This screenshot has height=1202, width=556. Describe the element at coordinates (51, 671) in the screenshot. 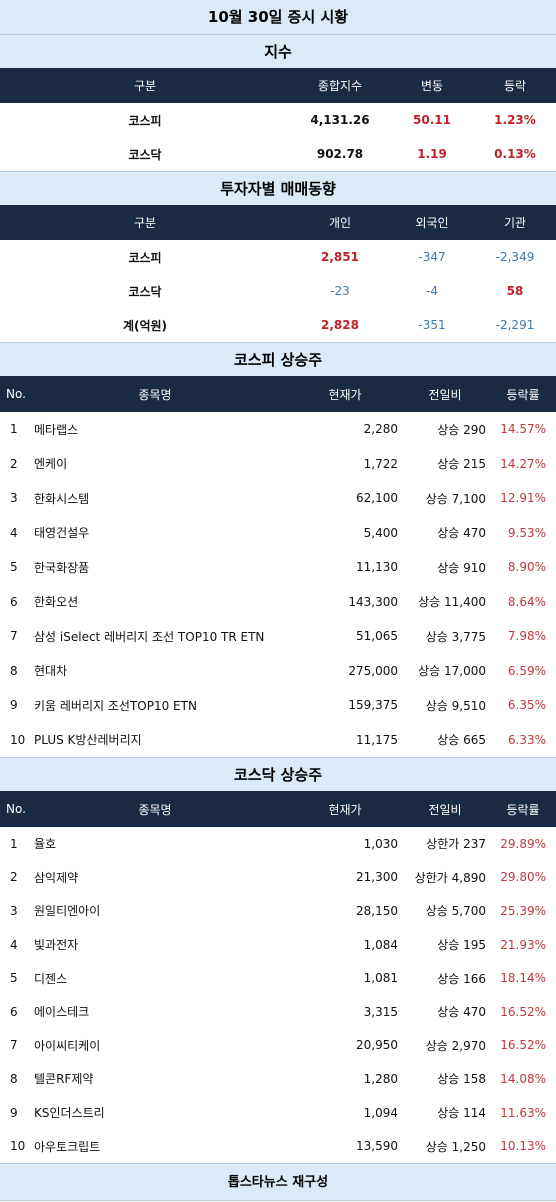

I see `stock-name: 현대차` at that location.